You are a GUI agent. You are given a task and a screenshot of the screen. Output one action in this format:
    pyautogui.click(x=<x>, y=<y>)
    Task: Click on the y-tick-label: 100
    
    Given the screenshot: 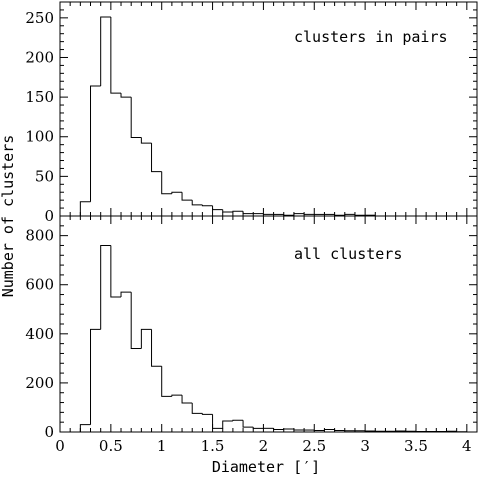 What is the action you would take?
    pyautogui.click(x=39, y=137)
    